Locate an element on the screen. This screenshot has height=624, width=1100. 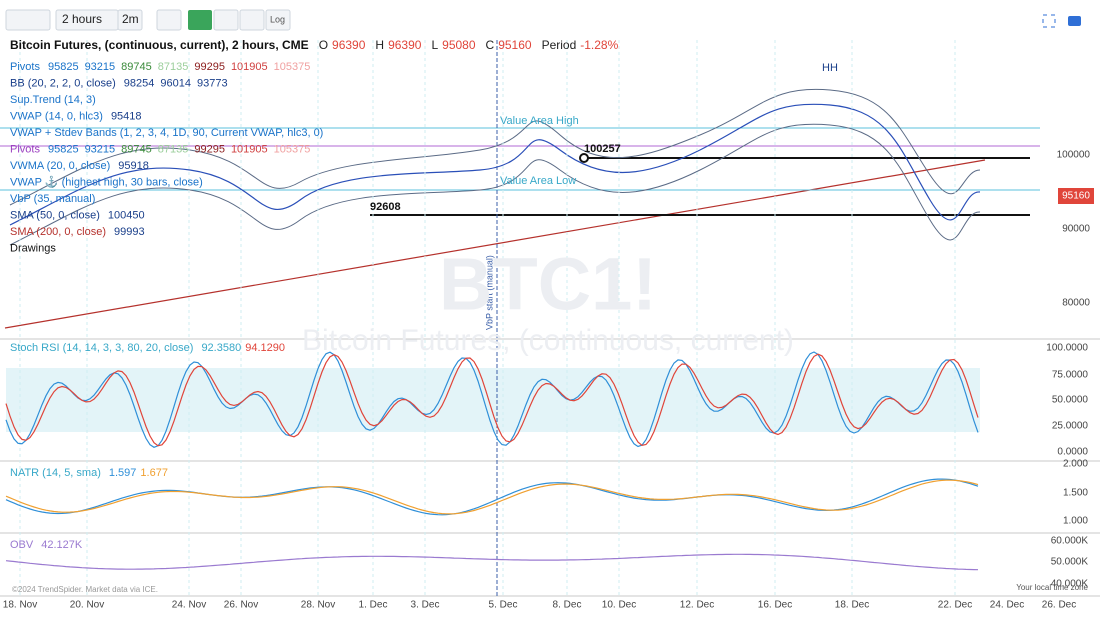
date-label: 18. Dec is located at coordinates (852, 605).